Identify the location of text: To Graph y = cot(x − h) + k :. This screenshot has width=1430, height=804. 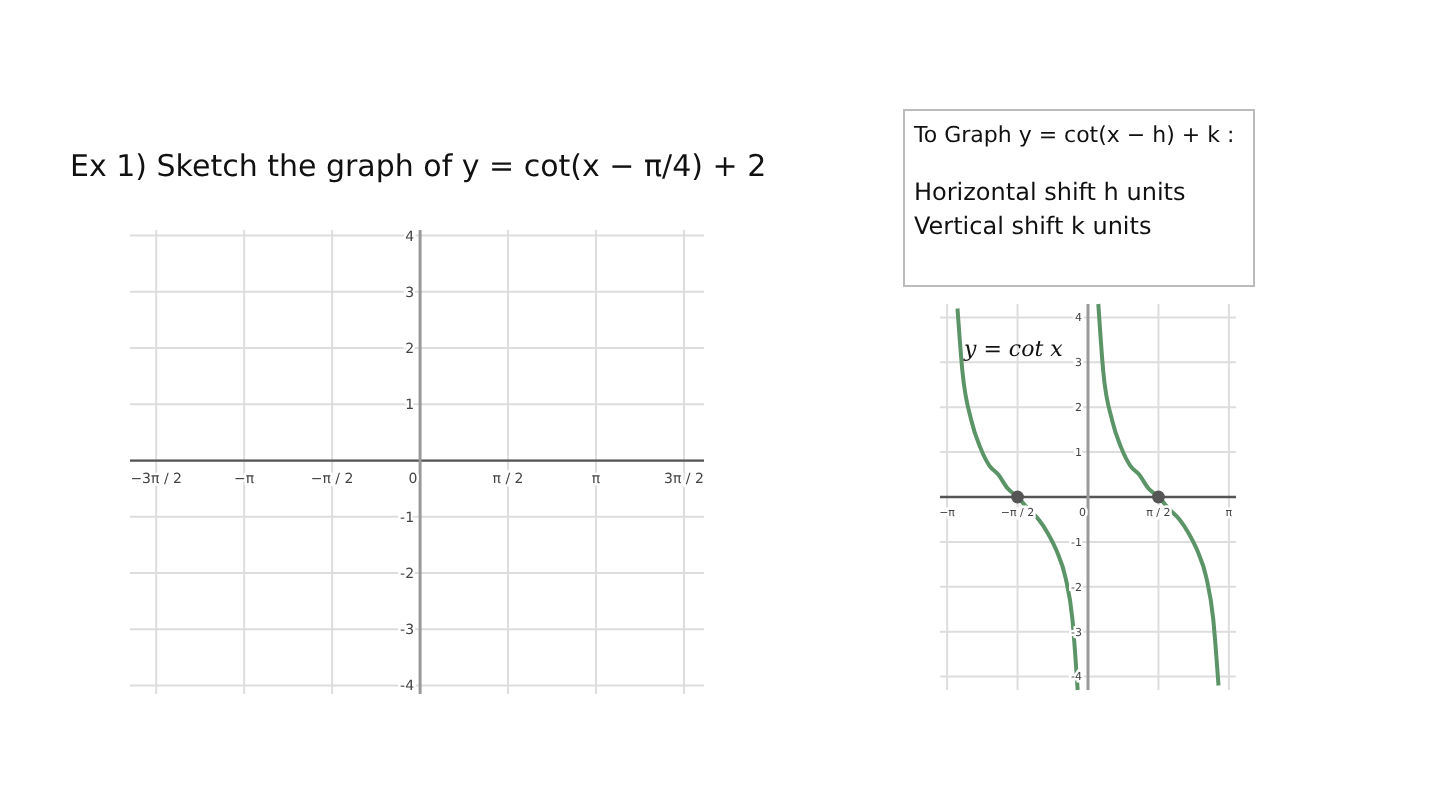
(1073, 135).